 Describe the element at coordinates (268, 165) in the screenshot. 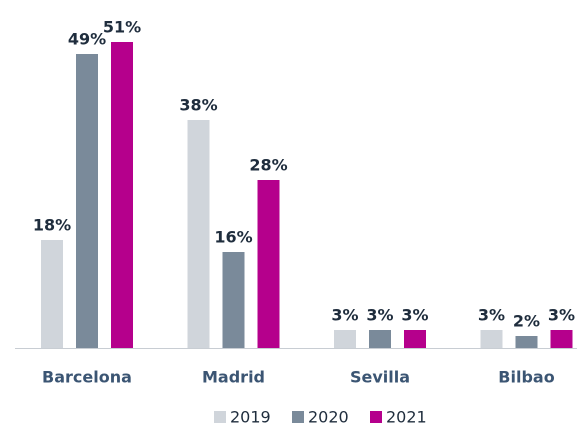

I see `data-label: 28%` at that location.